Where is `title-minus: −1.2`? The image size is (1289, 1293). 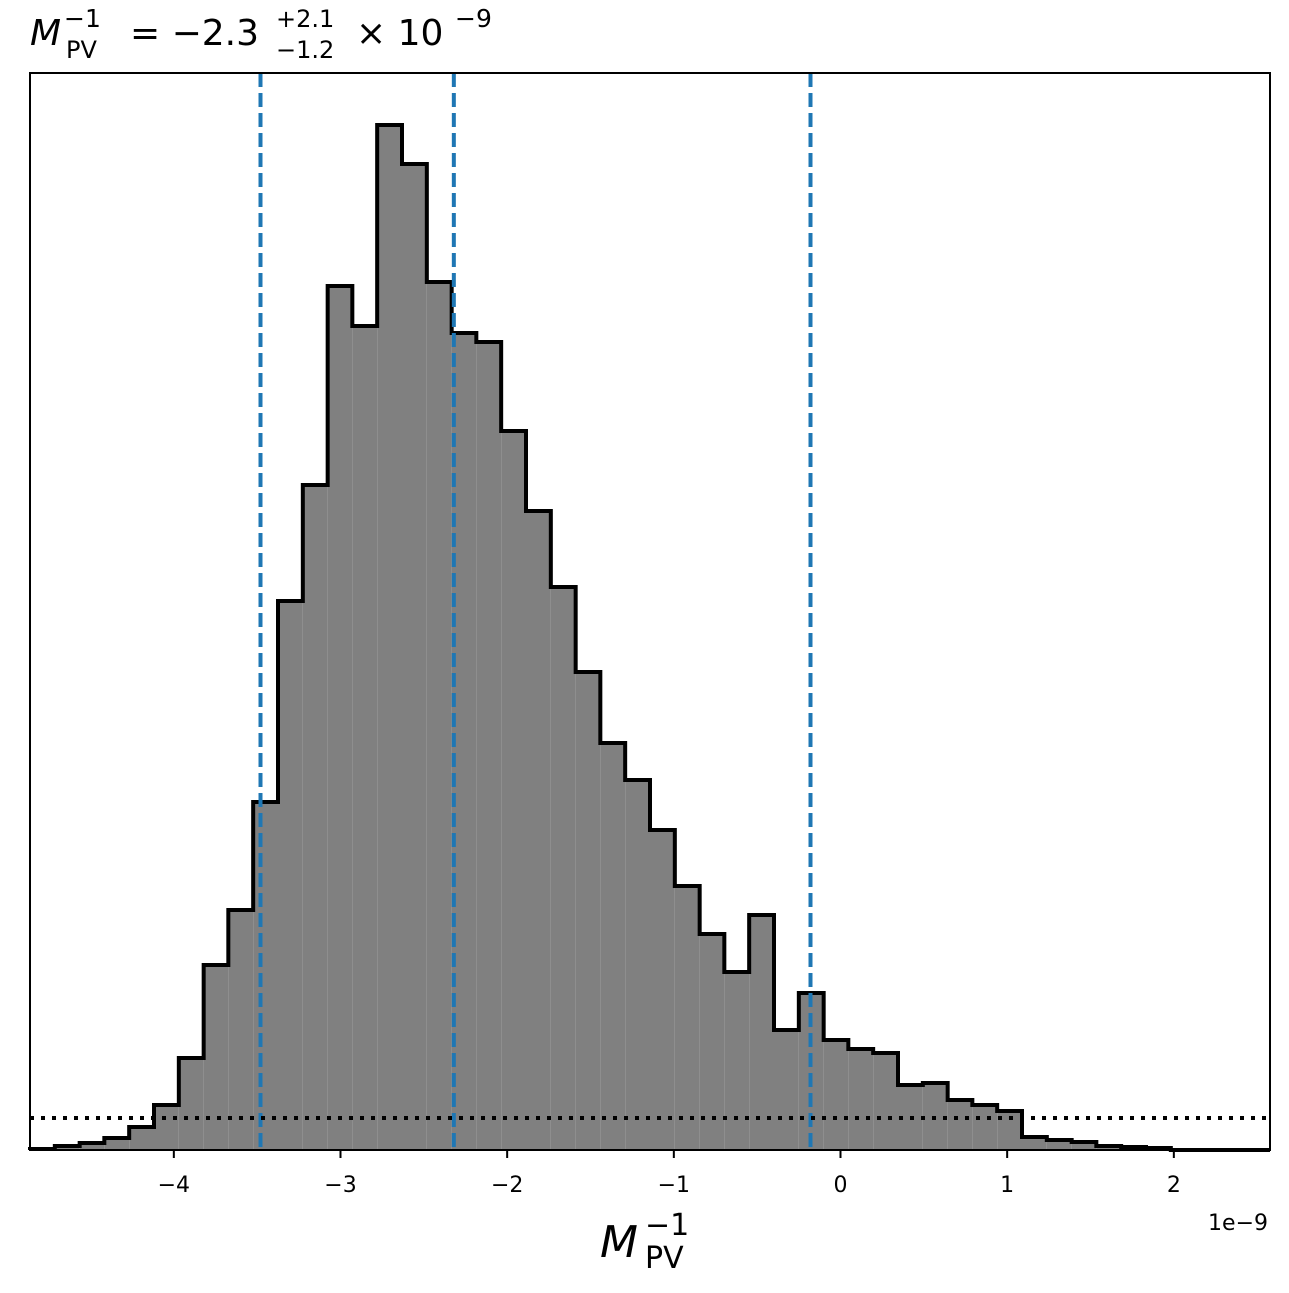 title-minus: −1.2 is located at coordinates (305, 50).